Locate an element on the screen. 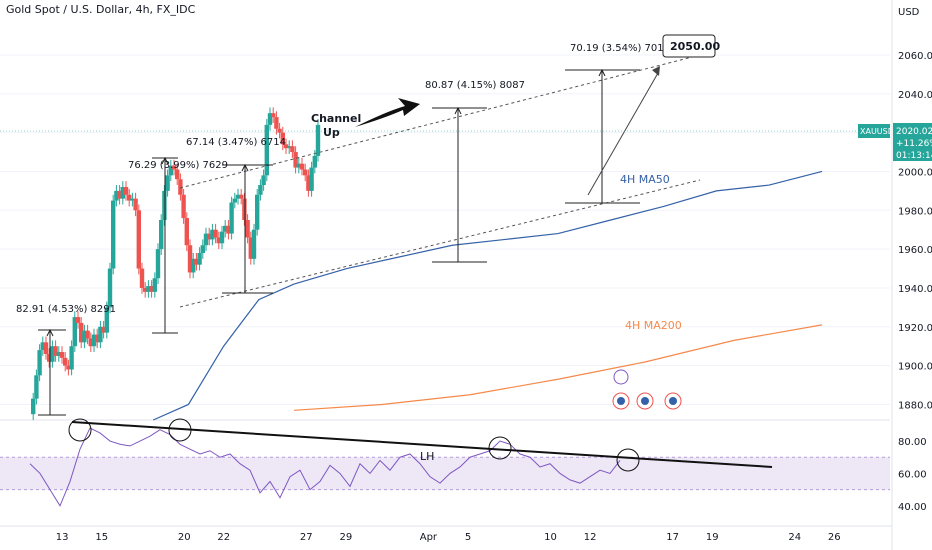  y-tick-label: 1880.00 is located at coordinates (915, 405).